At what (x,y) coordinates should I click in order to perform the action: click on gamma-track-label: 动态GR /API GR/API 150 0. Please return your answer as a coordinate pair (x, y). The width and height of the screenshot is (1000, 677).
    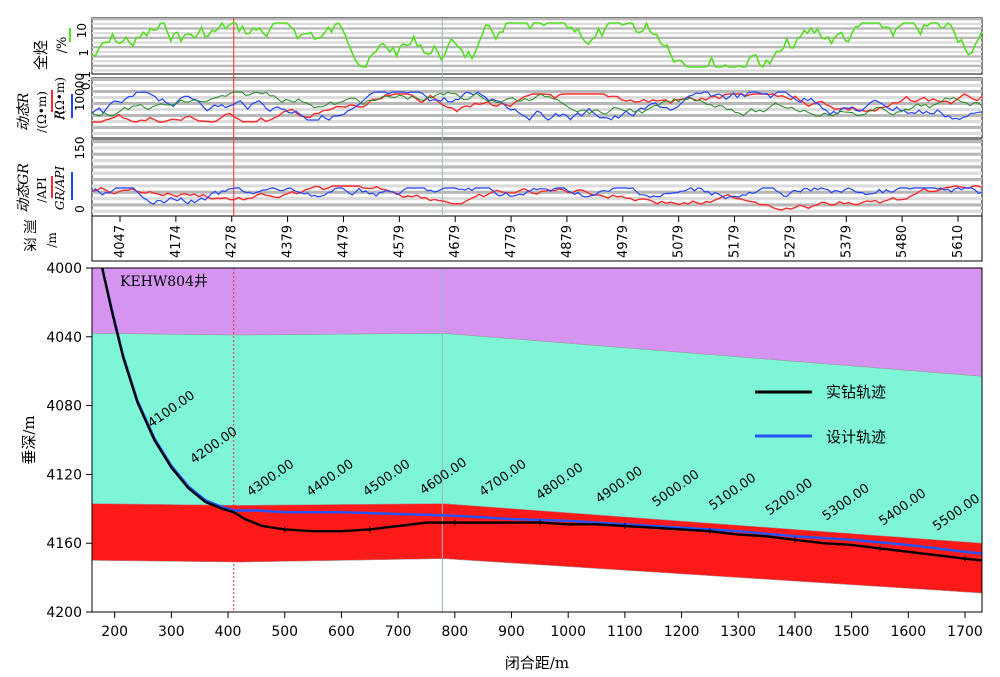
    Looking at the image, I should click on (51, 175).